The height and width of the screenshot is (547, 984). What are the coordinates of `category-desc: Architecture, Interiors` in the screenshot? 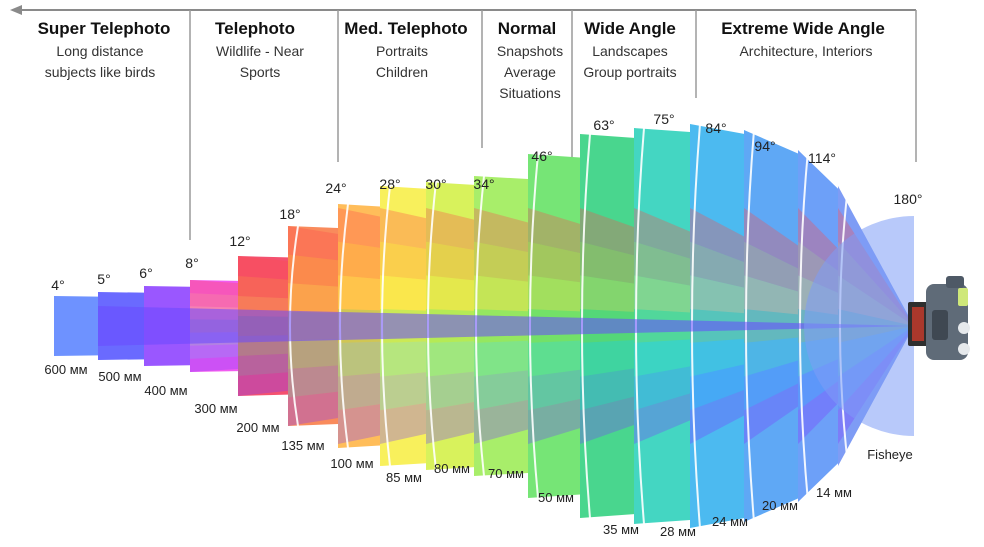 It's located at (805, 51).